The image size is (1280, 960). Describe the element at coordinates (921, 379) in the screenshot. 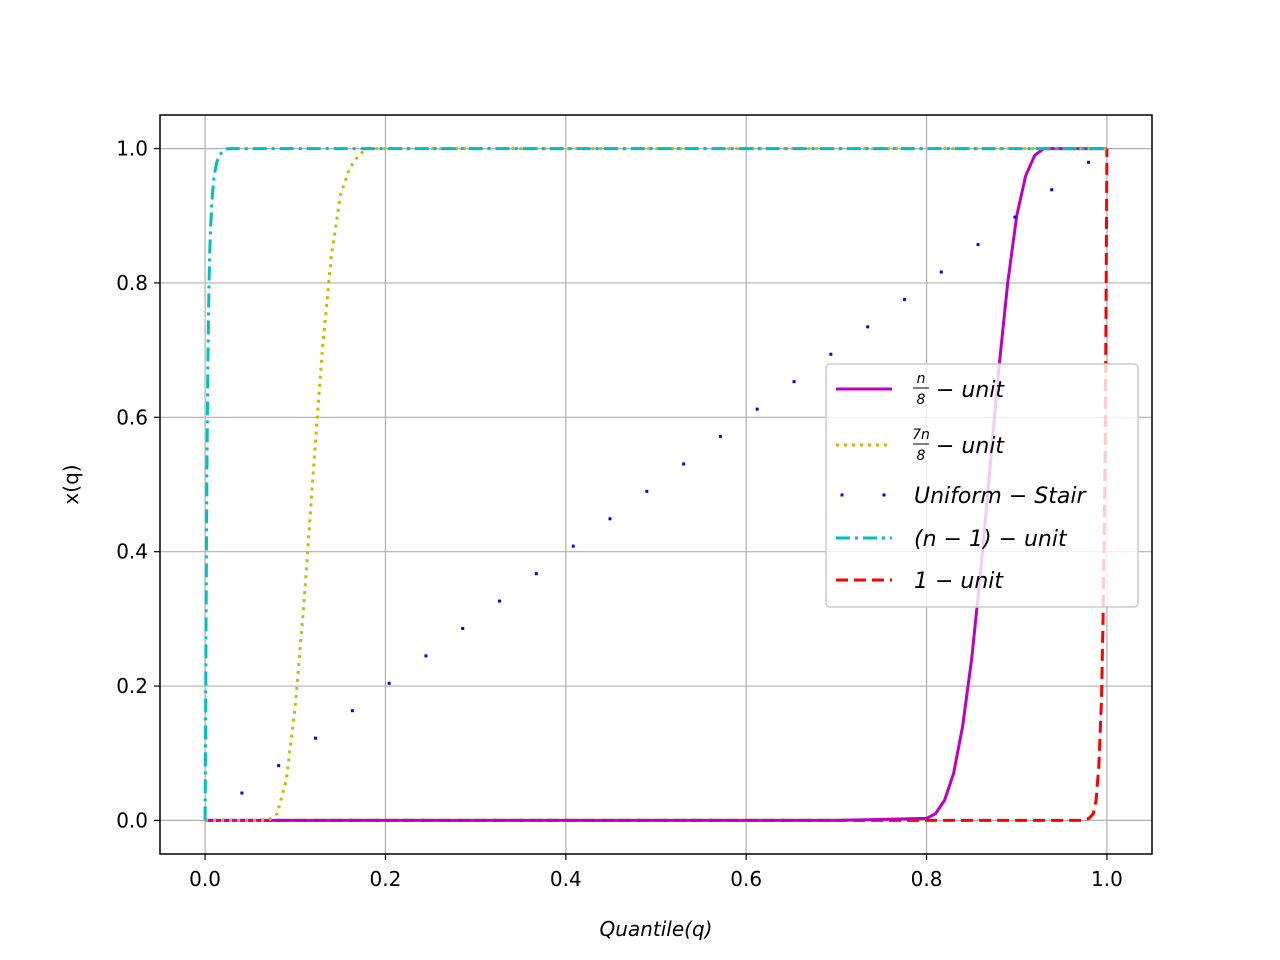

I see `legend-frac-numerator: n` at that location.